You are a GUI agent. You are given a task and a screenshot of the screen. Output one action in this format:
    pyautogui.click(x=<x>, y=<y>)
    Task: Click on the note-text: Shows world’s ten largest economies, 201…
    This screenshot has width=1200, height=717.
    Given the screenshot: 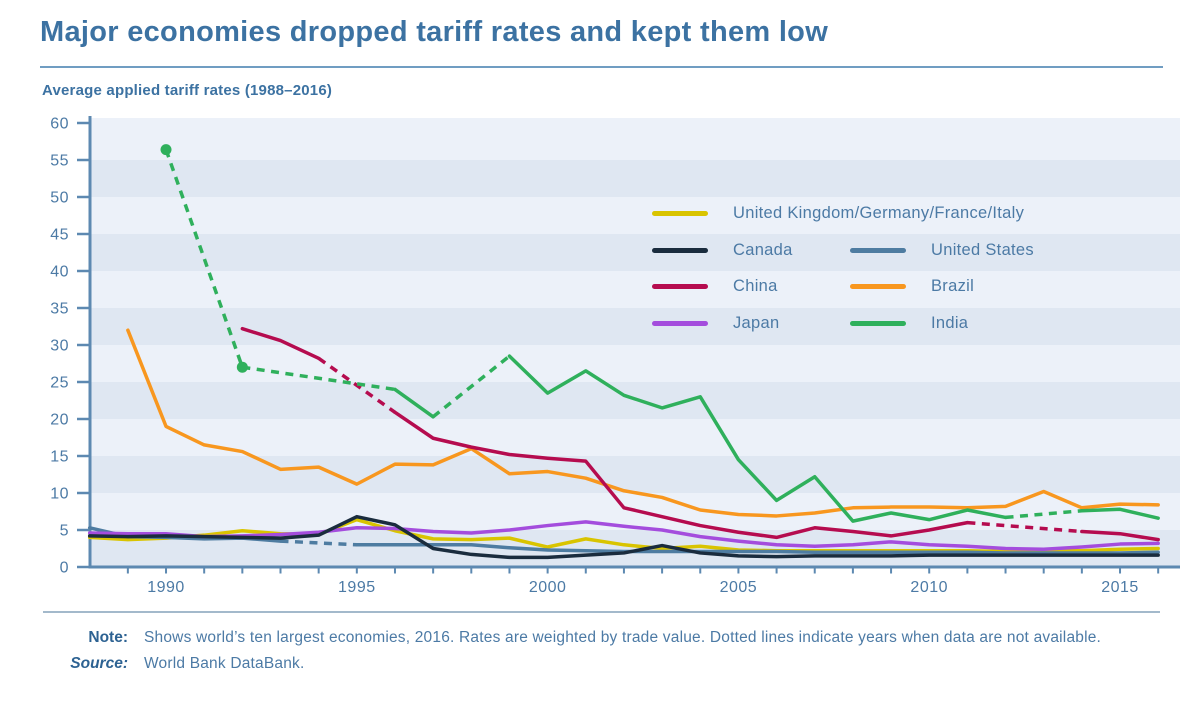 What is the action you would take?
    pyautogui.click(x=623, y=637)
    